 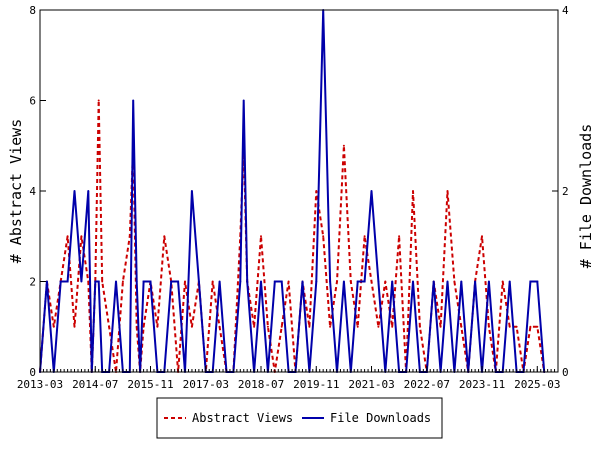 I want to click on legend: Abstract Views File Downloads, so click(x=299, y=418).